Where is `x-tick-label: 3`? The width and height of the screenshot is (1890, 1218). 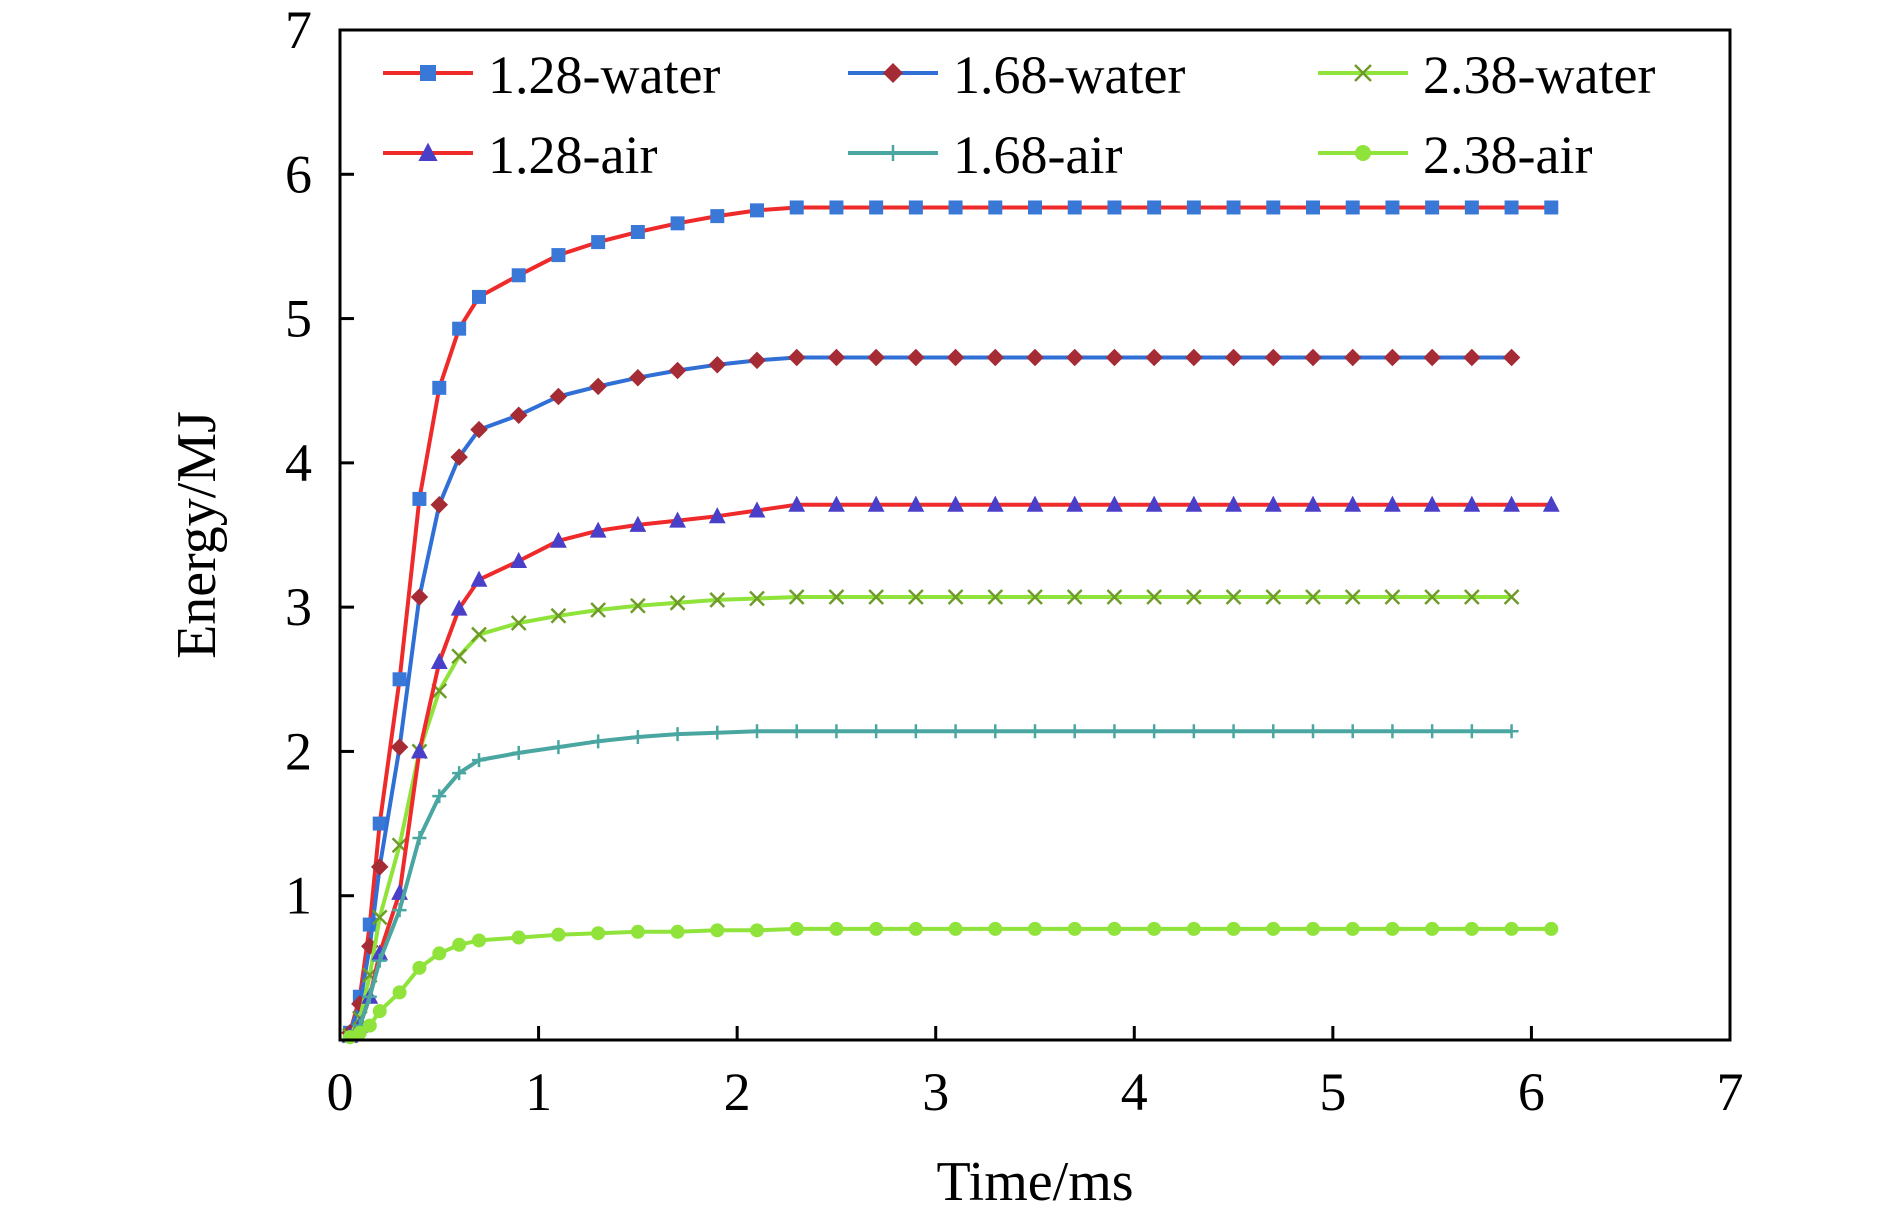 x-tick-label: 3 is located at coordinates (935, 1092).